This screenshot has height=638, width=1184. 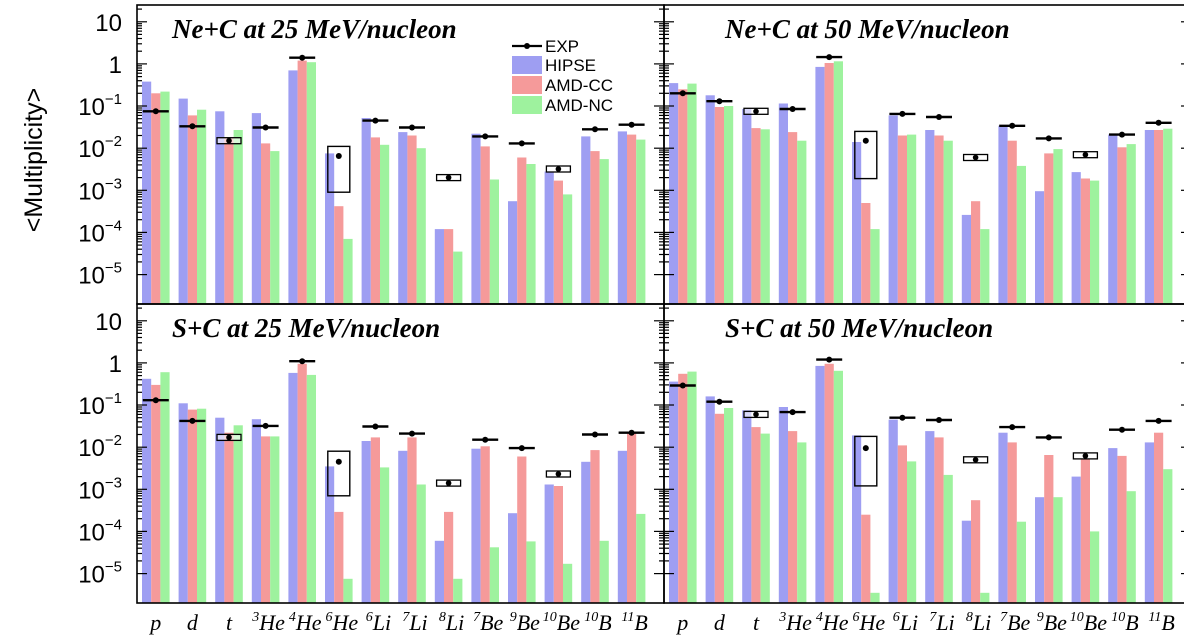 What do you see at coordinates (1161, 622) in the screenshot?
I see `x-tick-label: 11B` at bounding box center [1161, 622].